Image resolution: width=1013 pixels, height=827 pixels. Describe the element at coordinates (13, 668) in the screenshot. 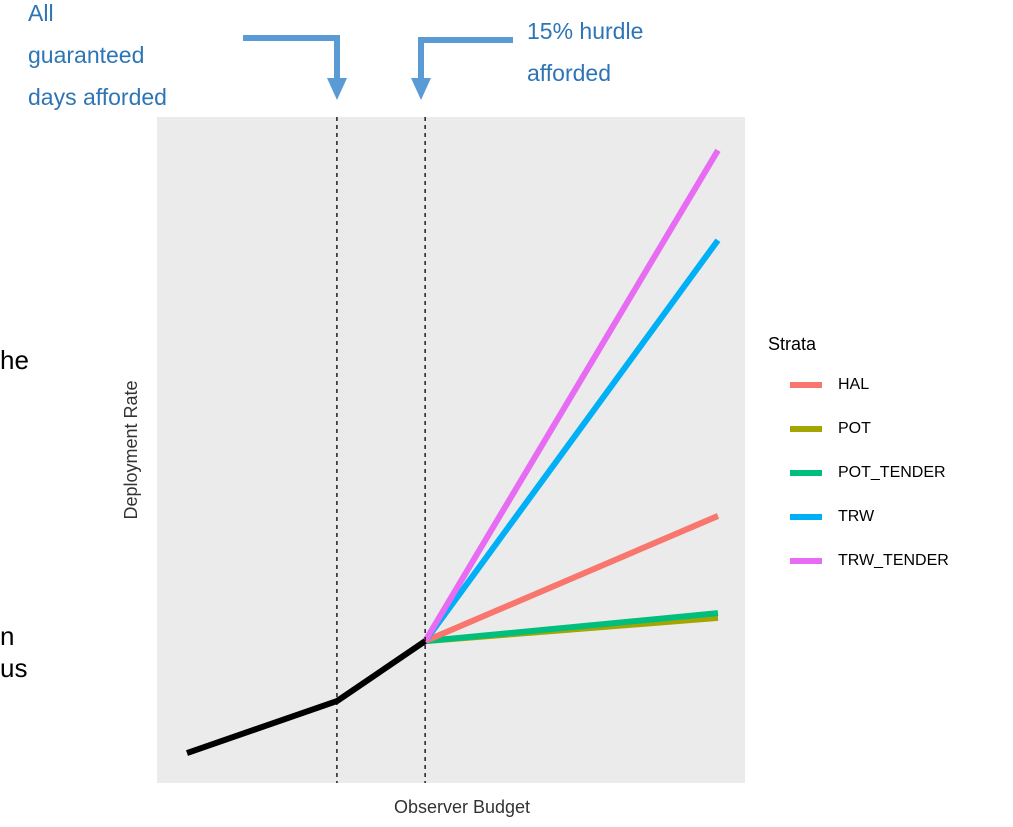

I see `slide-text: us` at that location.